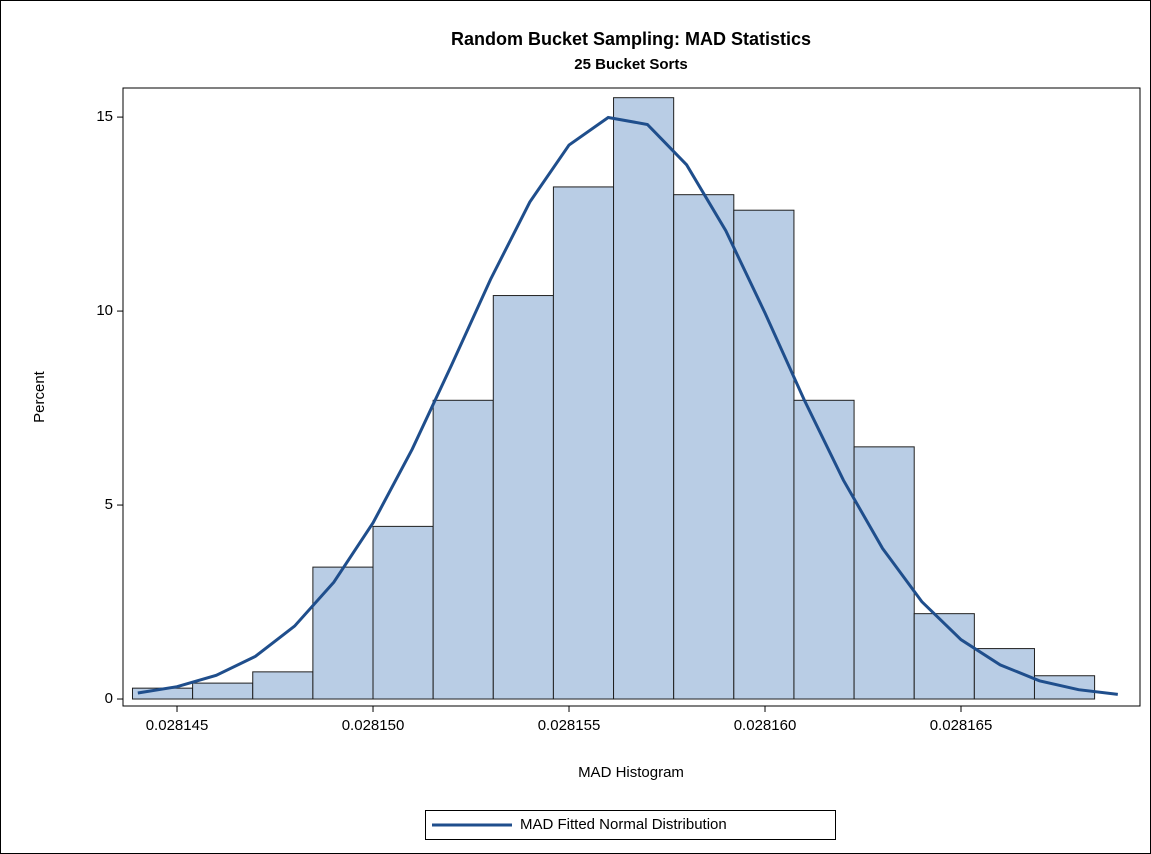  Describe the element at coordinates (630, 64) in the screenshot. I see `chart-subtitle: 25 Bucket Sorts` at that location.